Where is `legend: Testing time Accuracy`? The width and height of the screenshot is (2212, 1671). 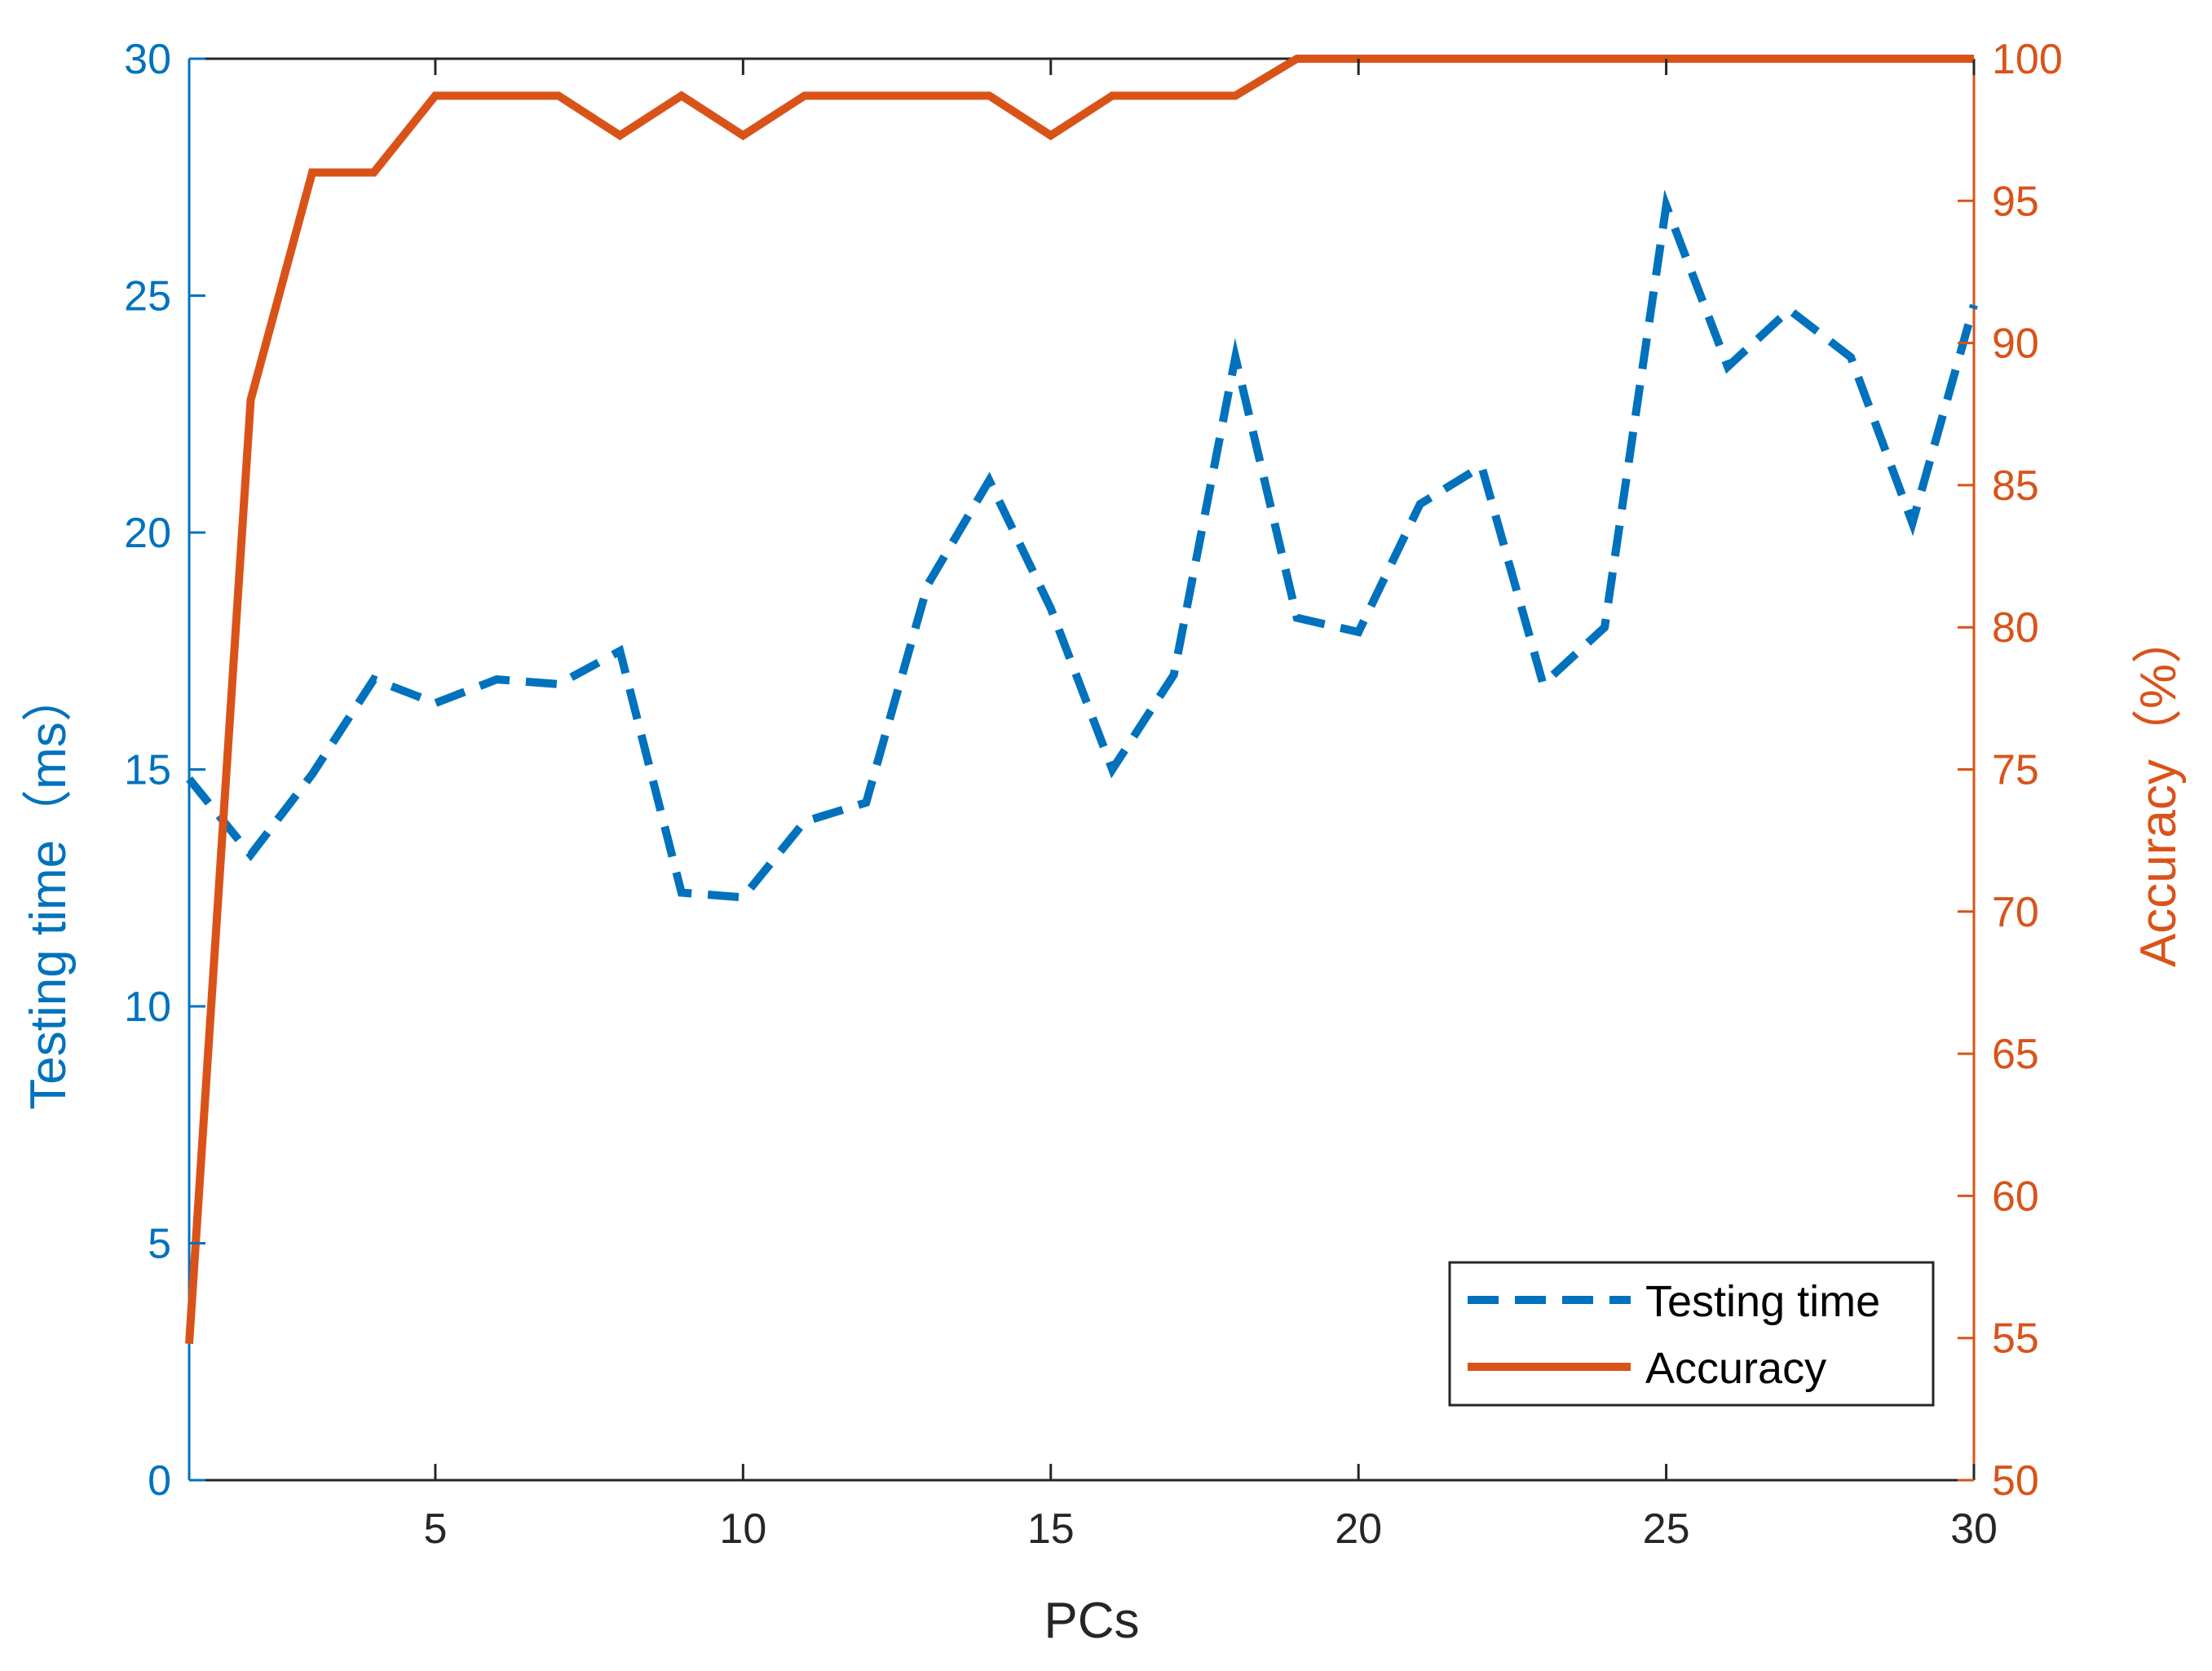 legend: Testing time Accuracy is located at coordinates (1691, 1334).